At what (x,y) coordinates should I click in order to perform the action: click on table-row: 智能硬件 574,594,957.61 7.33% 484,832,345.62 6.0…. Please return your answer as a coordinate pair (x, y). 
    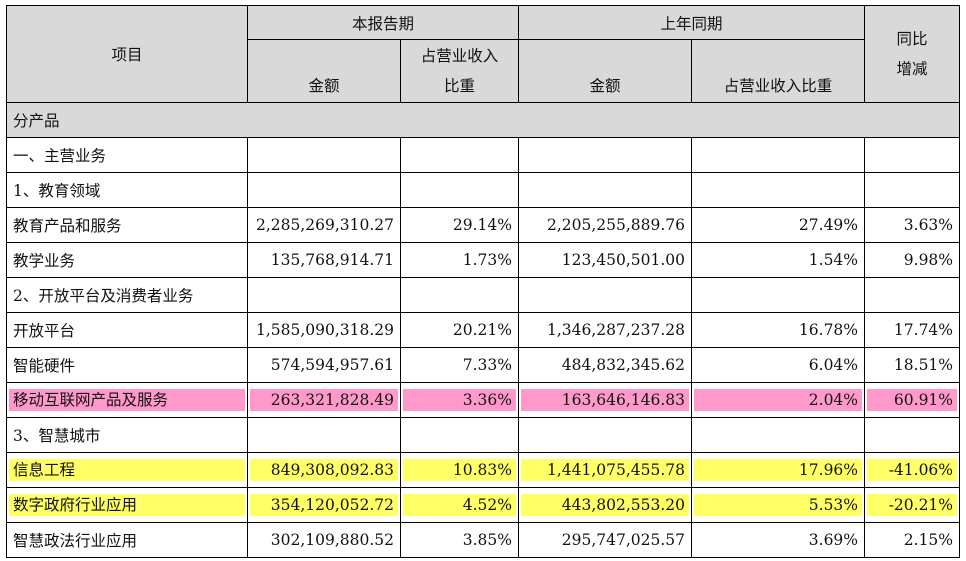
    Looking at the image, I should click on (483, 365).